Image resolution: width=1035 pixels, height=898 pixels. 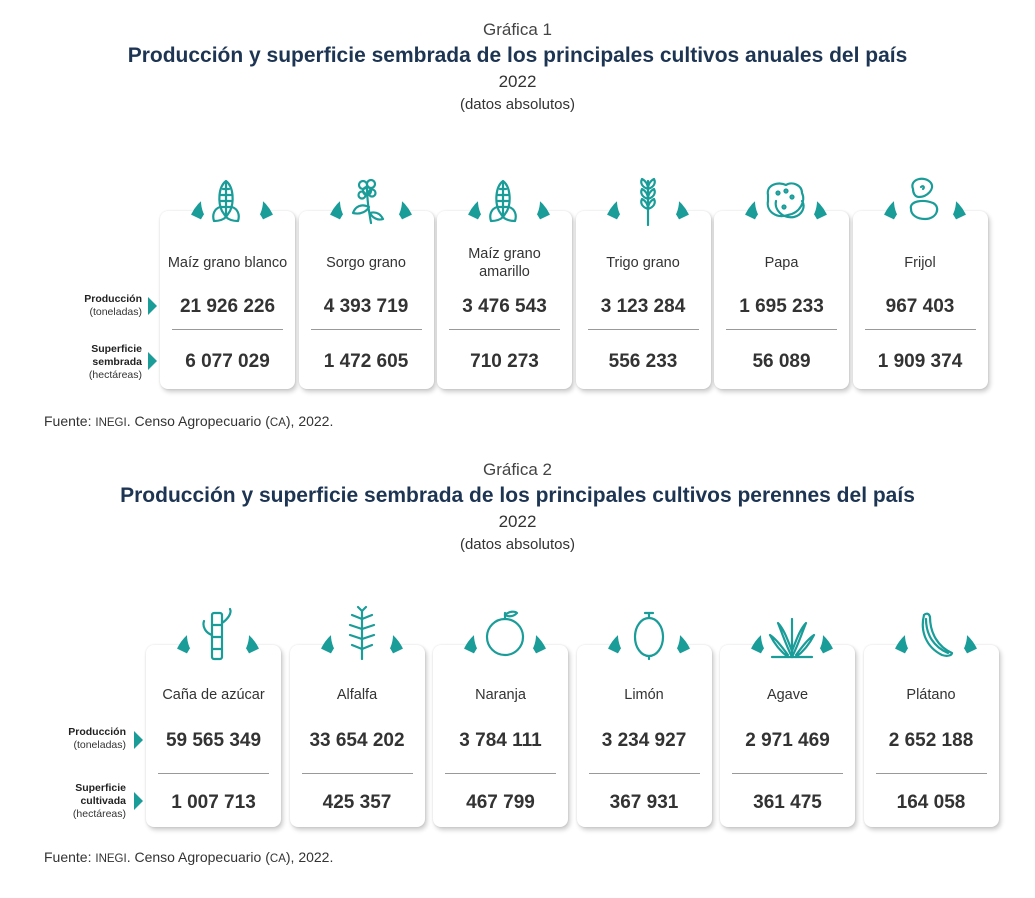 I want to click on crop-label: Maíz grano amarillo, so click(x=504, y=263).